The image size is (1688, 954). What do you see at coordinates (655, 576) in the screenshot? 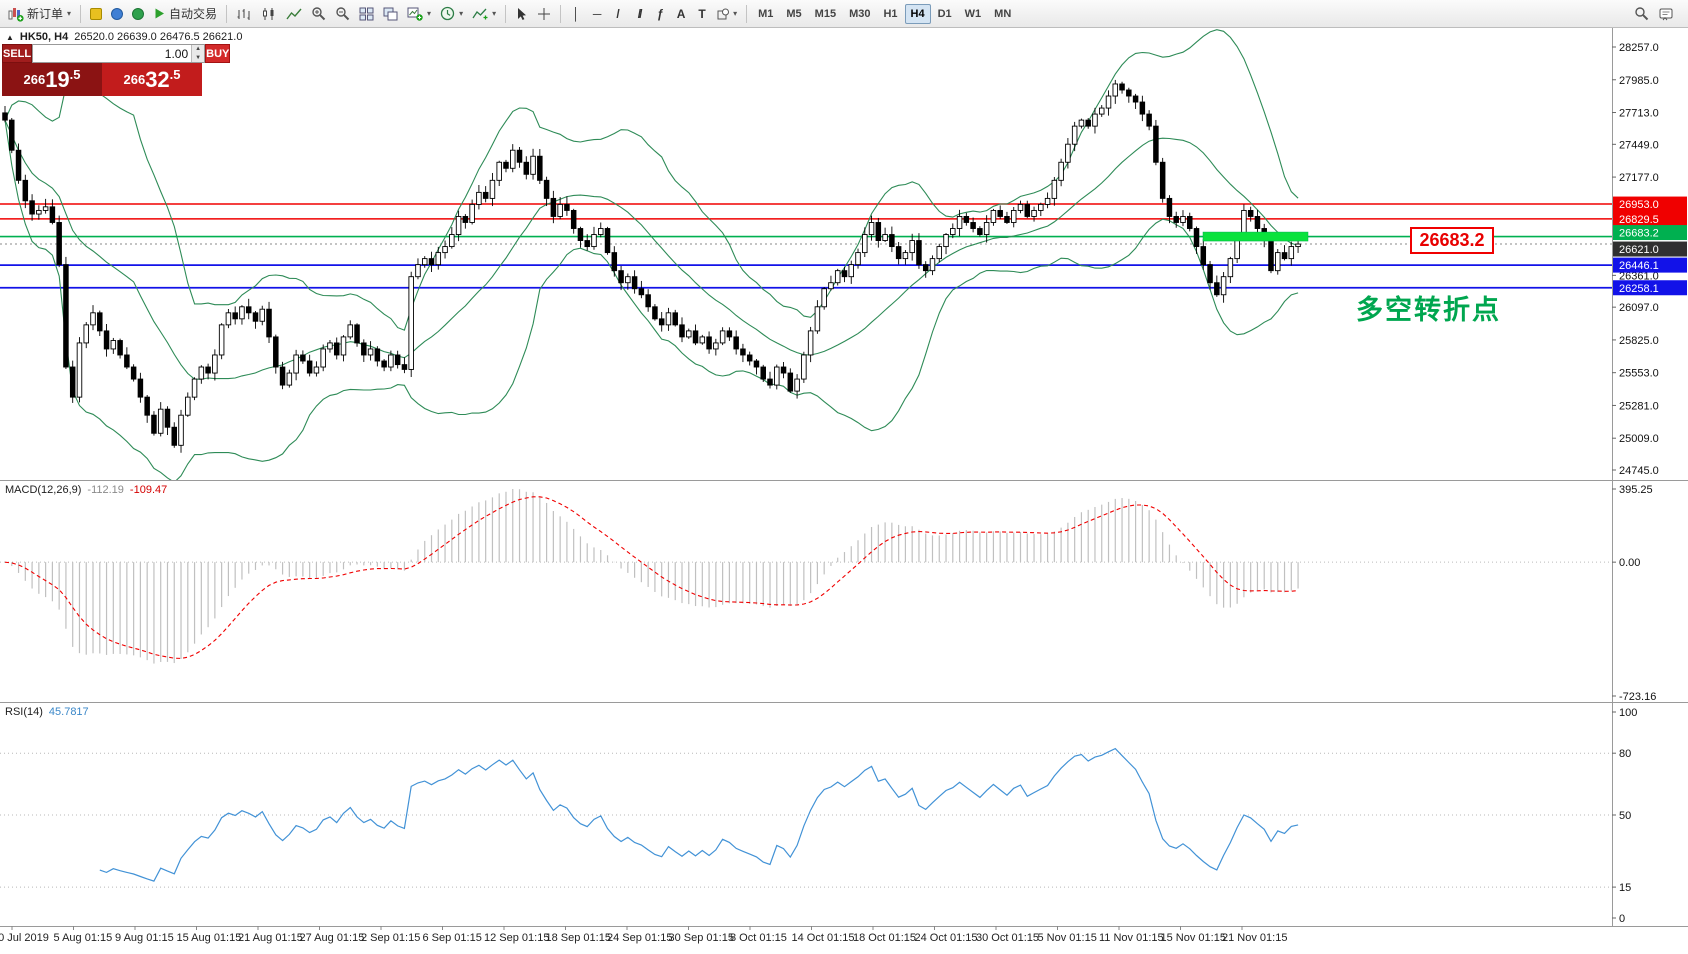
I see `macd-histogram` at bounding box center [655, 576].